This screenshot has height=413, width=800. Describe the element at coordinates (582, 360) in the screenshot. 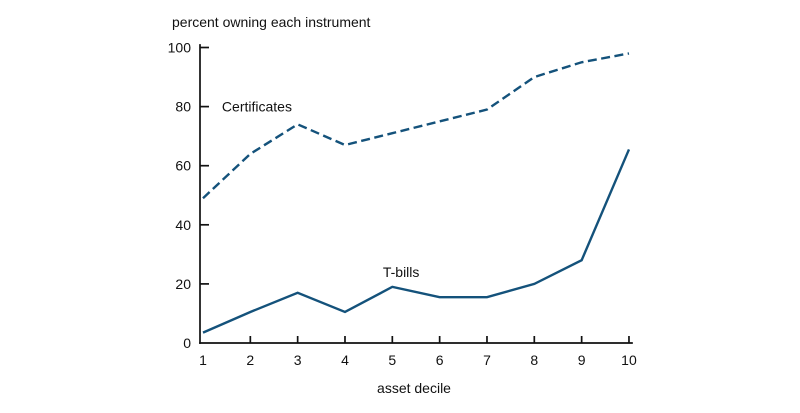

I see `x-tick-label: 9` at that location.